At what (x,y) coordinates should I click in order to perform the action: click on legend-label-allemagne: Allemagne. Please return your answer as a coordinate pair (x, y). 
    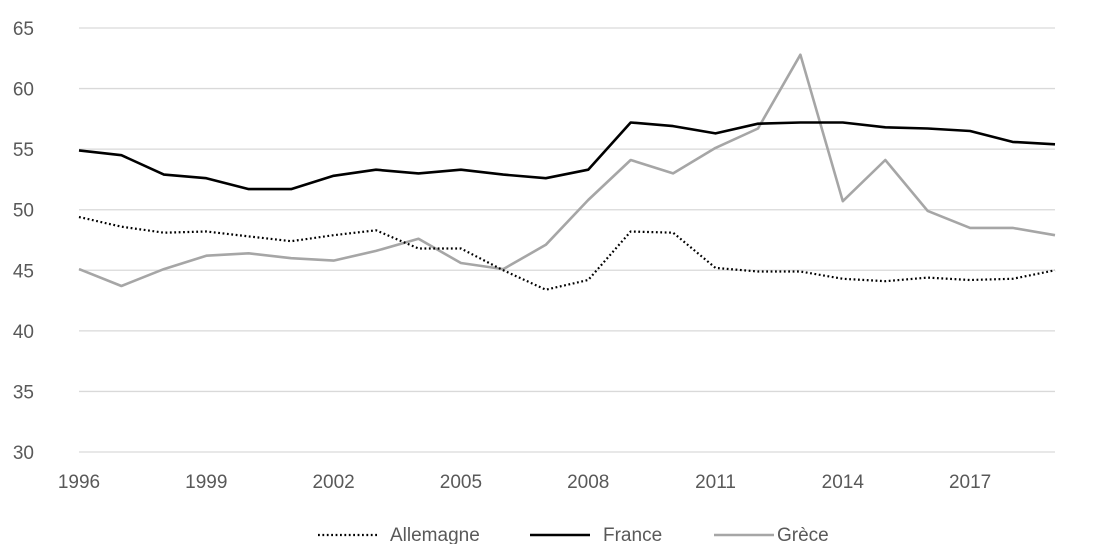
    Looking at the image, I should click on (435, 534).